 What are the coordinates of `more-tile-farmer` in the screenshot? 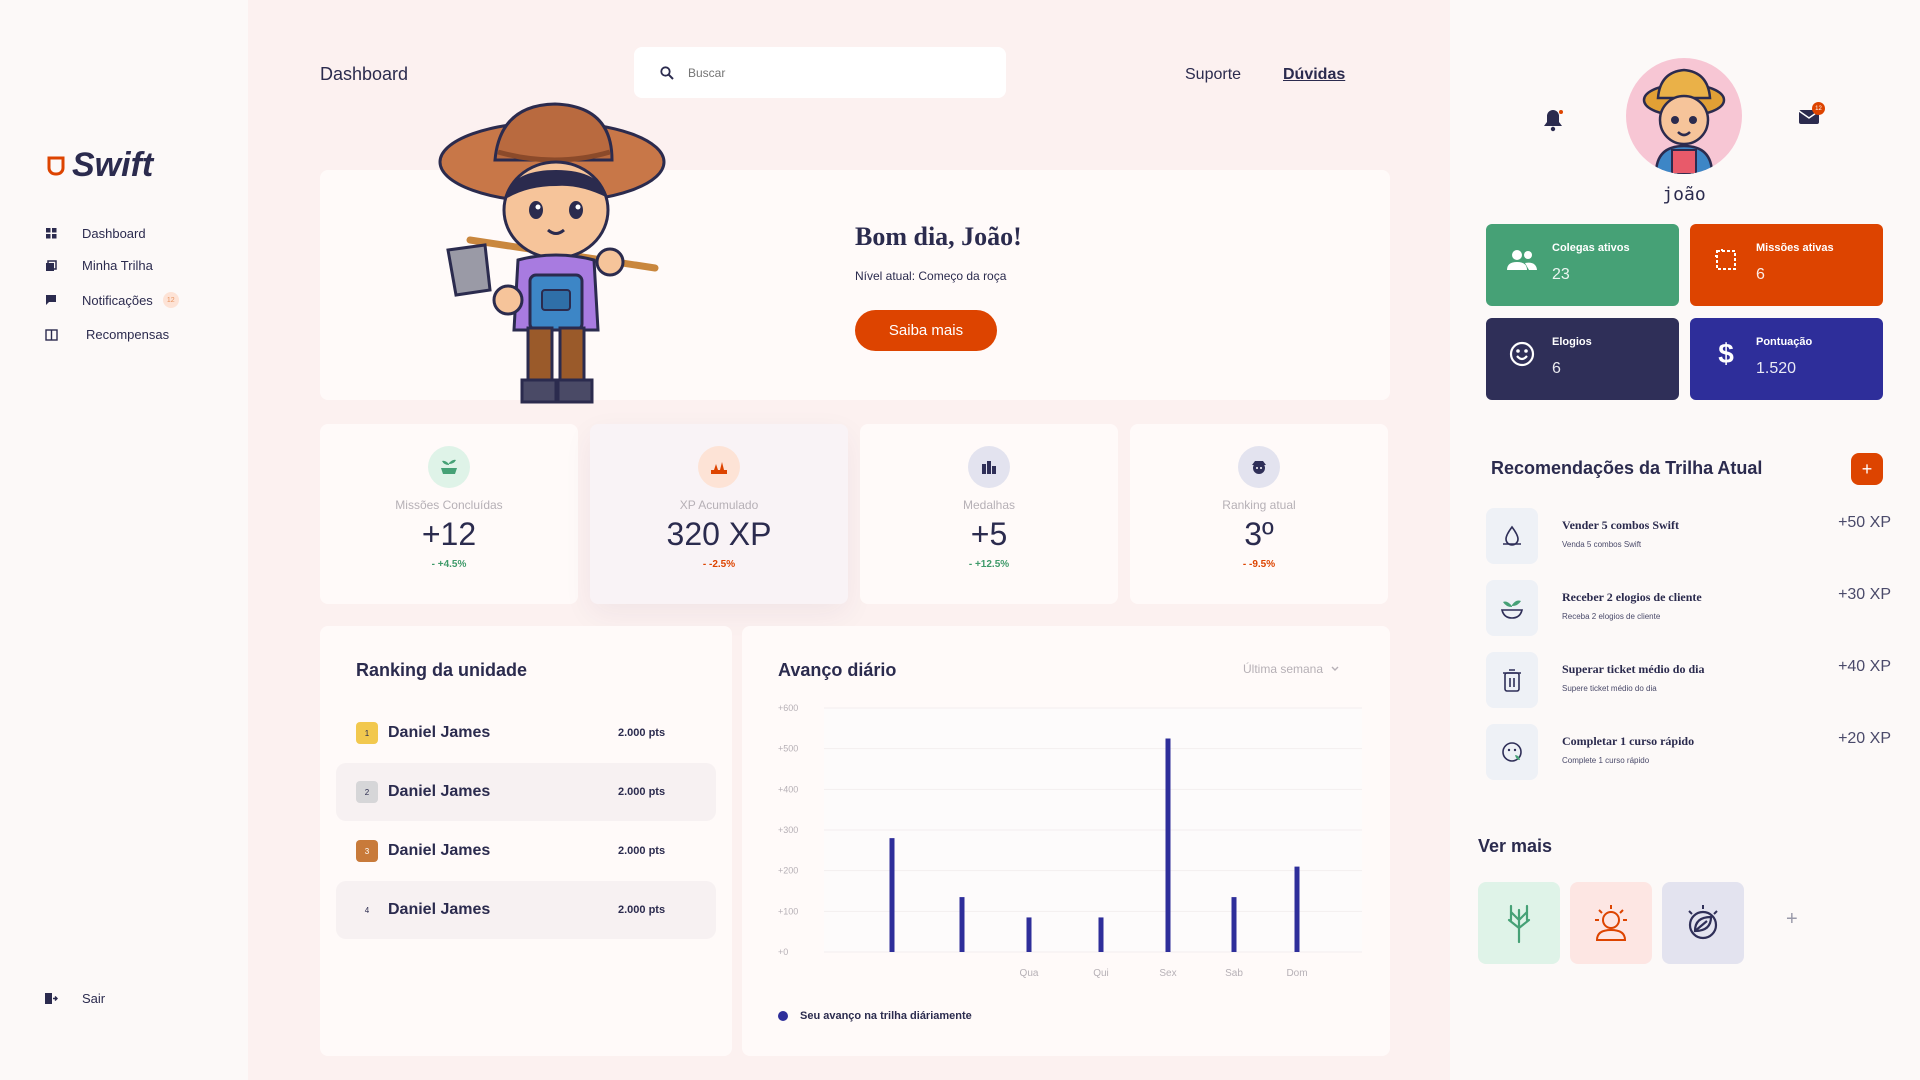 It's located at (1611, 923).